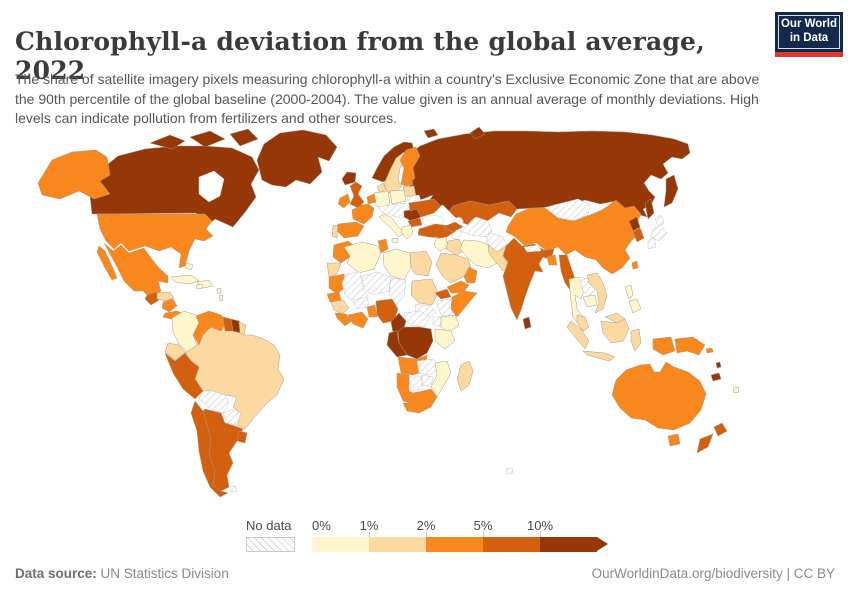 The image size is (850, 600). I want to click on owid-logo: Our World in Data, so click(809, 34).